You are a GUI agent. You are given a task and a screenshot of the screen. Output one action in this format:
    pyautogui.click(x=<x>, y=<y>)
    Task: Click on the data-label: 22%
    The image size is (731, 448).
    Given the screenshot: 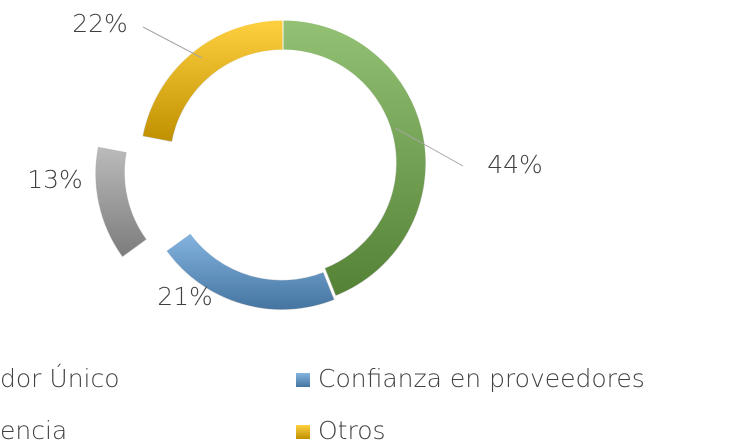 What is the action you would take?
    pyautogui.click(x=100, y=23)
    